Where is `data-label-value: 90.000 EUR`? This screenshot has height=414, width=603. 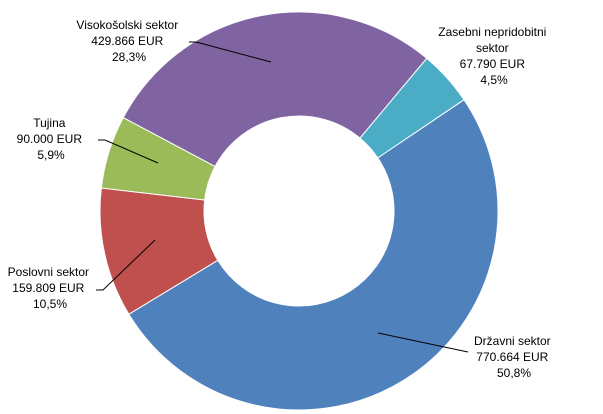 data-label-value: 90.000 EUR is located at coordinates (50, 139).